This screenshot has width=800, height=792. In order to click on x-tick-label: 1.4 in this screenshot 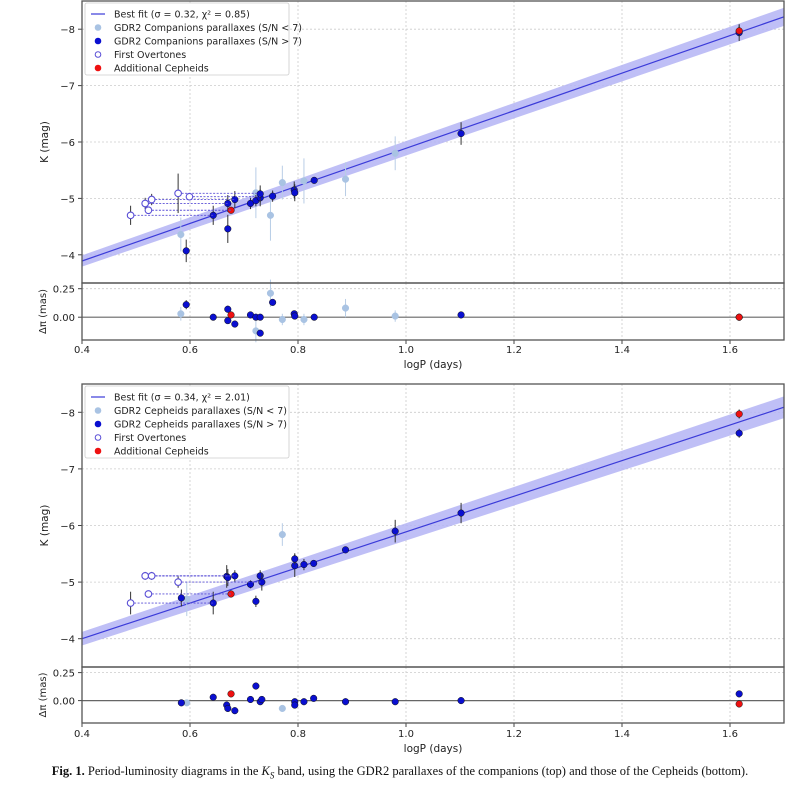, I will do `click(622, 734)`.